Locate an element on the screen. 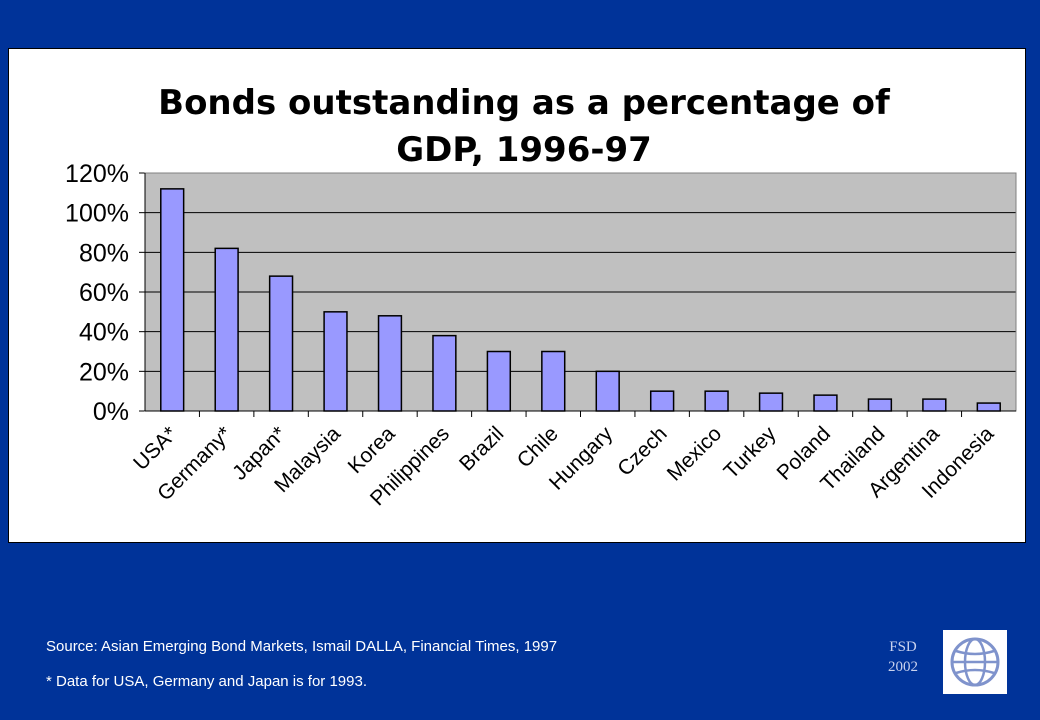 Image resolution: width=1040 pixels, height=720 pixels. y-tick-label: 60% is located at coordinates (104, 293).